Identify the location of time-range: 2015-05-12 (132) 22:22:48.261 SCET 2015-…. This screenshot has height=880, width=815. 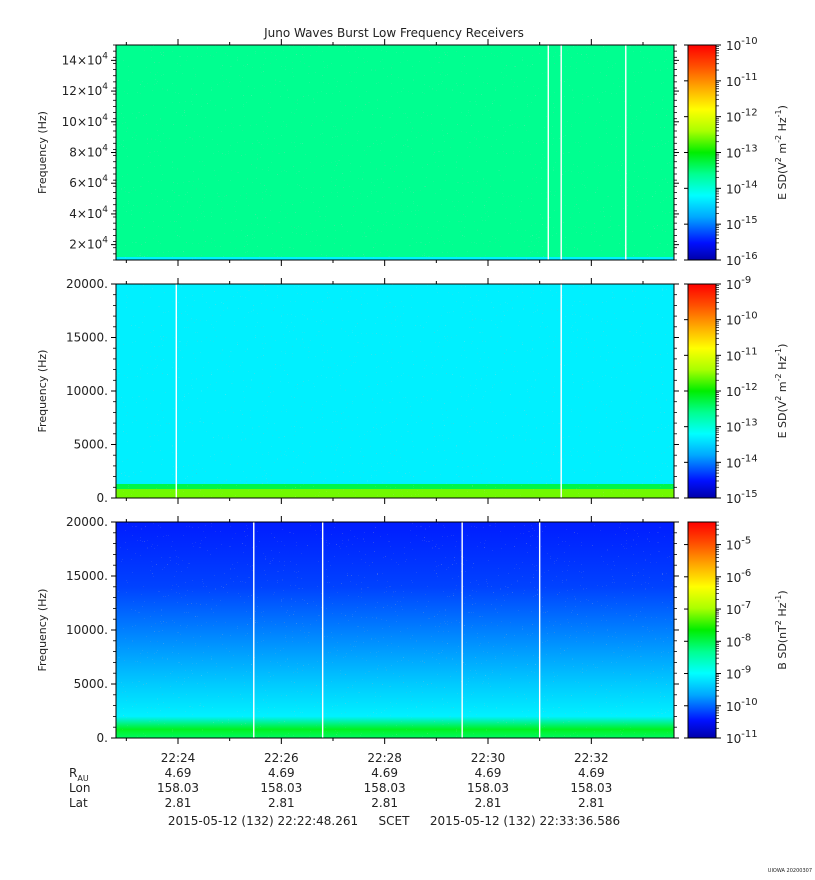
(394, 821).